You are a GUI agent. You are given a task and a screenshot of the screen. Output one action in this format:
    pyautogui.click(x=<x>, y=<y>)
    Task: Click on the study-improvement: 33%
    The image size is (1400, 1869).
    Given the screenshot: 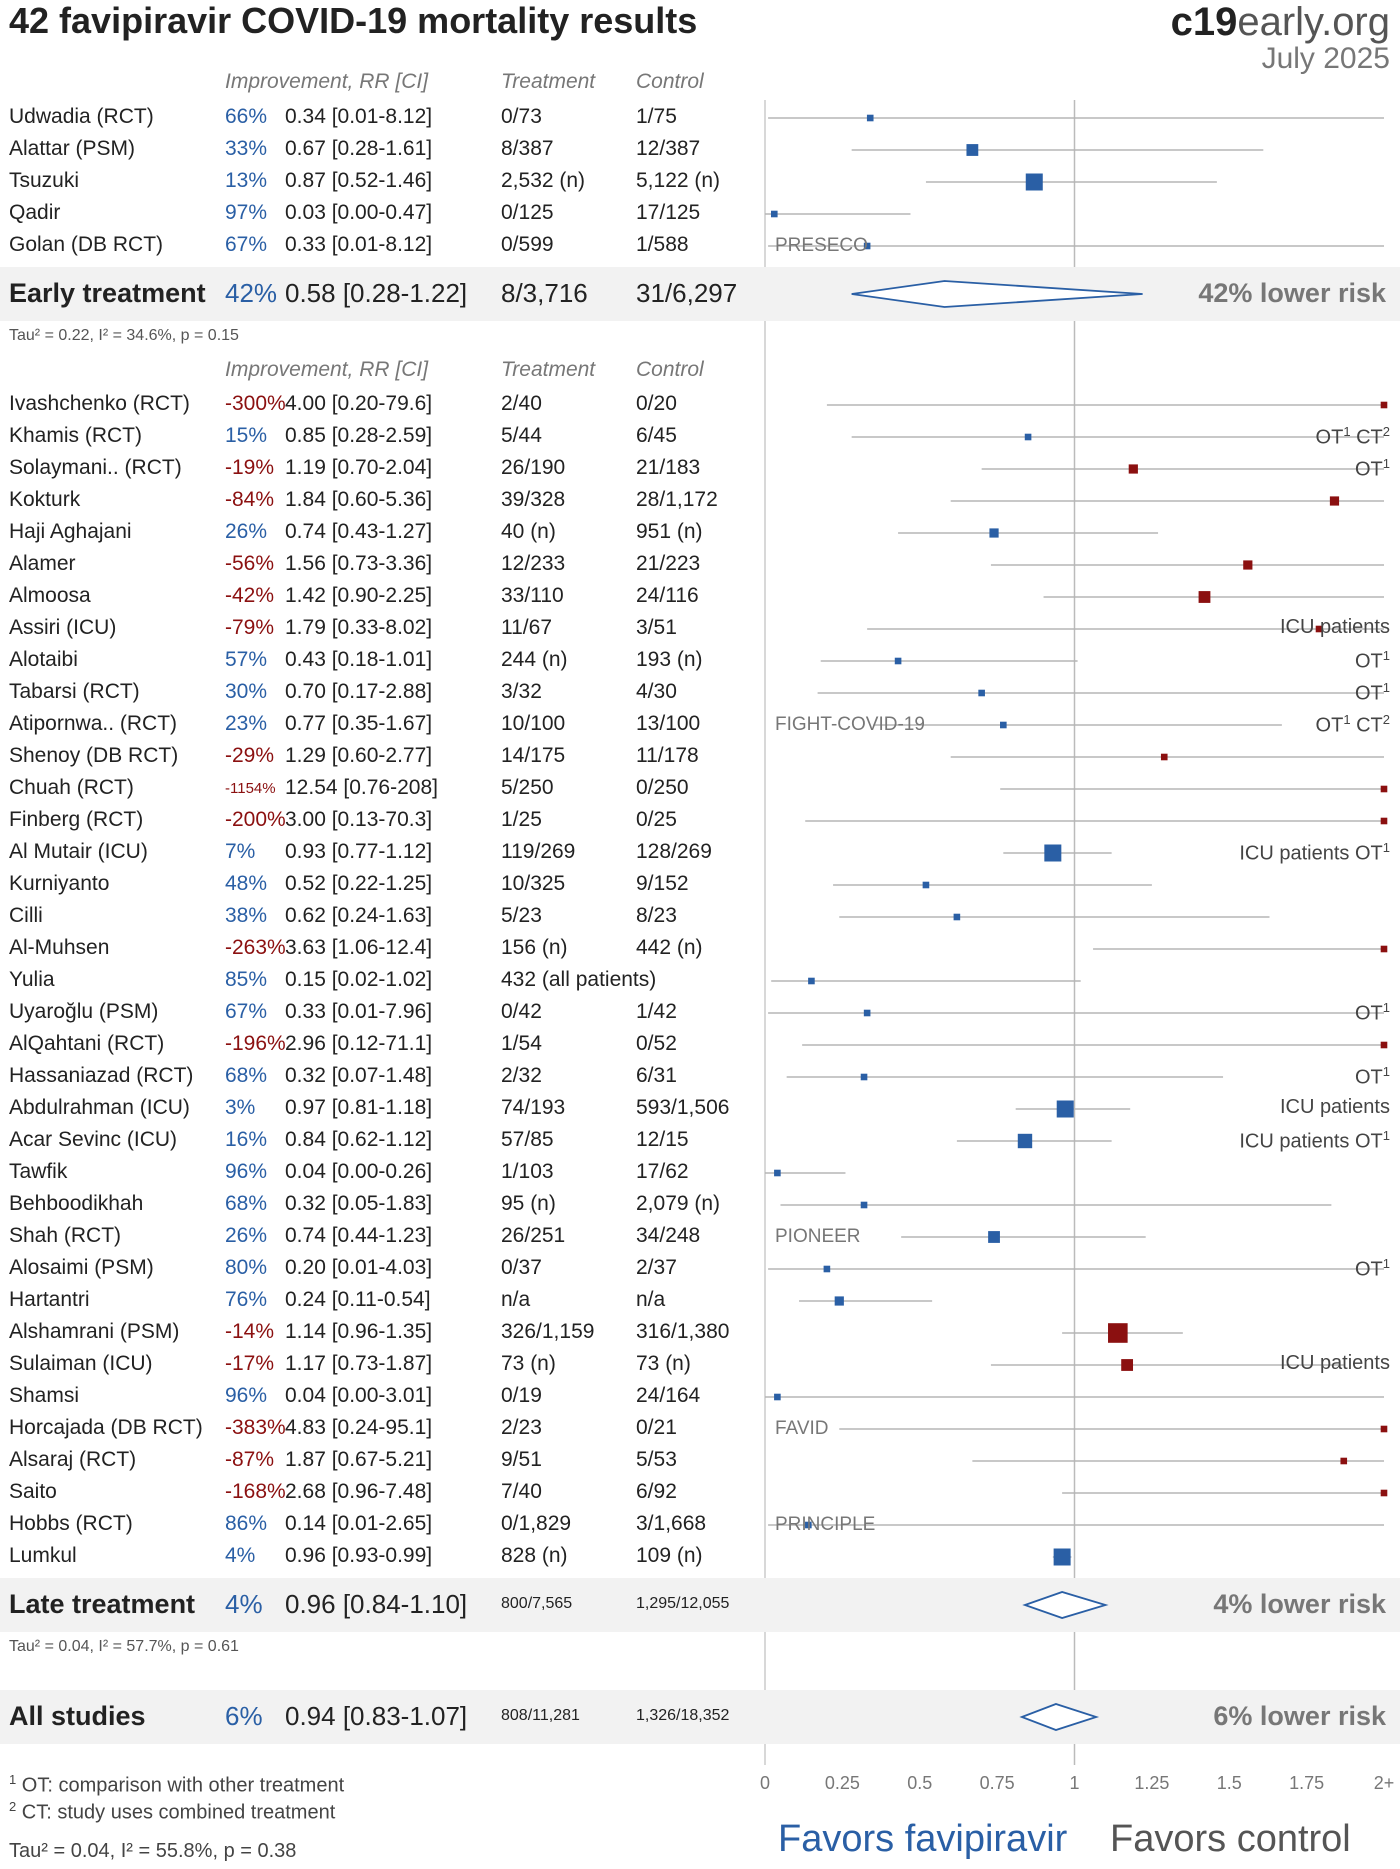 What is the action you would take?
    pyautogui.click(x=246, y=148)
    